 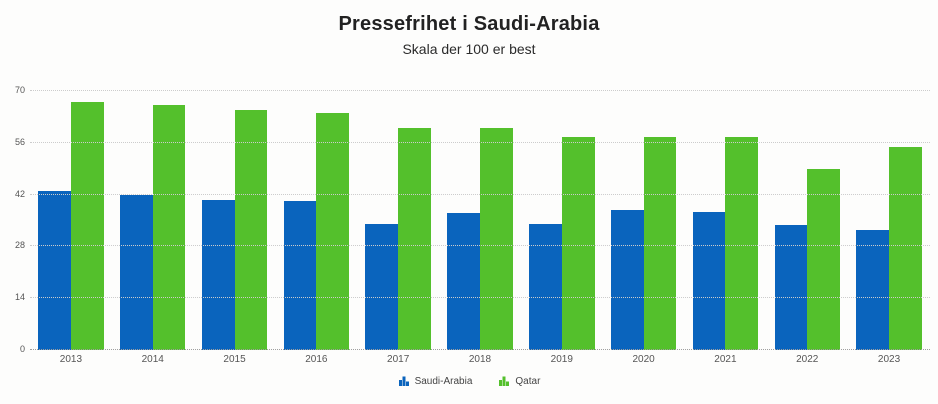 I want to click on bar-group-2013, so click(x=71, y=220).